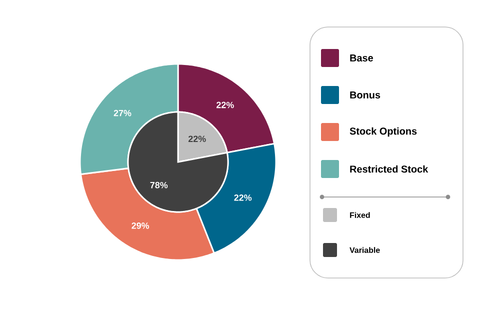 The height and width of the screenshot is (324, 486). Describe the element at coordinates (159, 185) in the screenshot. I see `data-label: 78%` at that location.